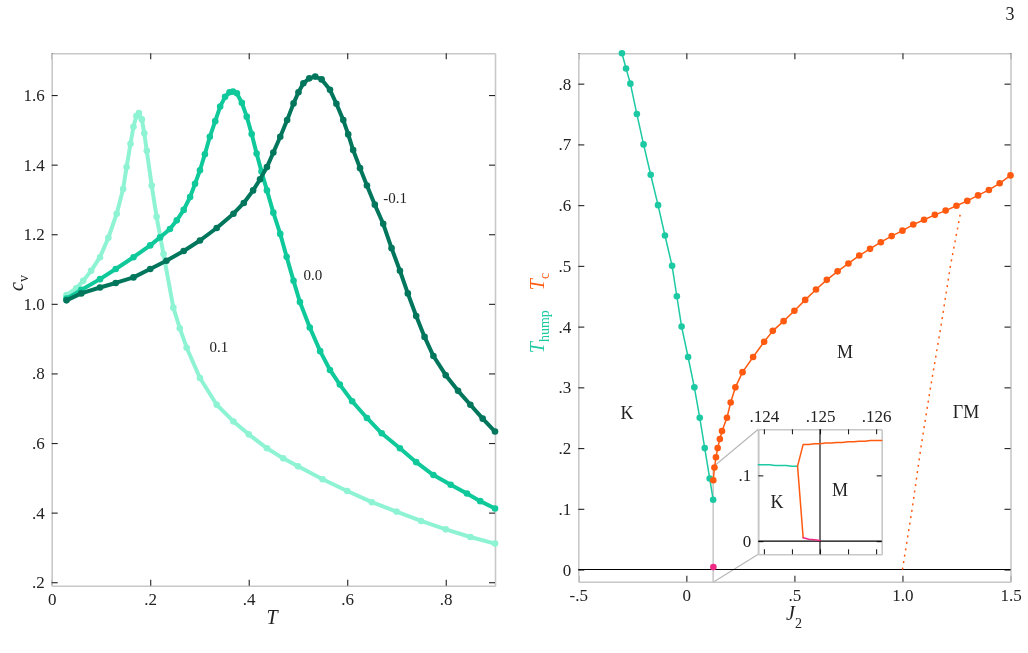 The height and width of the screenshot is (653, 1028). What do you see at coordinates (565, 266) in the screenshot?
I see `y-tick-label: .5` at bounding box center [565, 266].